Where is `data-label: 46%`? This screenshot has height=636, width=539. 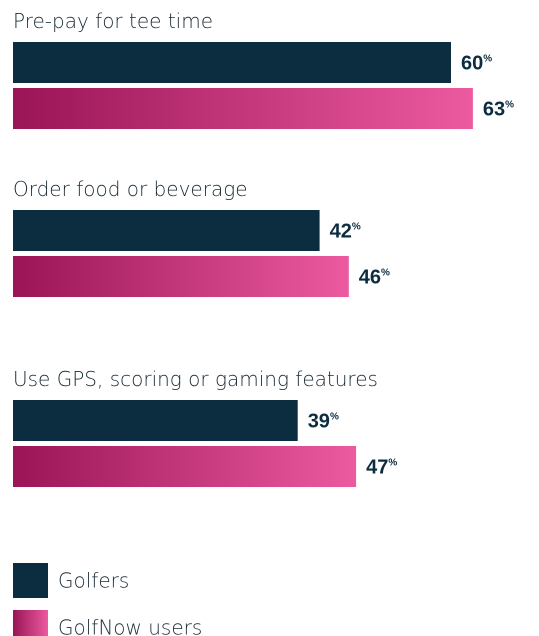
data-label: 46% is located at coordinates (374, 278).